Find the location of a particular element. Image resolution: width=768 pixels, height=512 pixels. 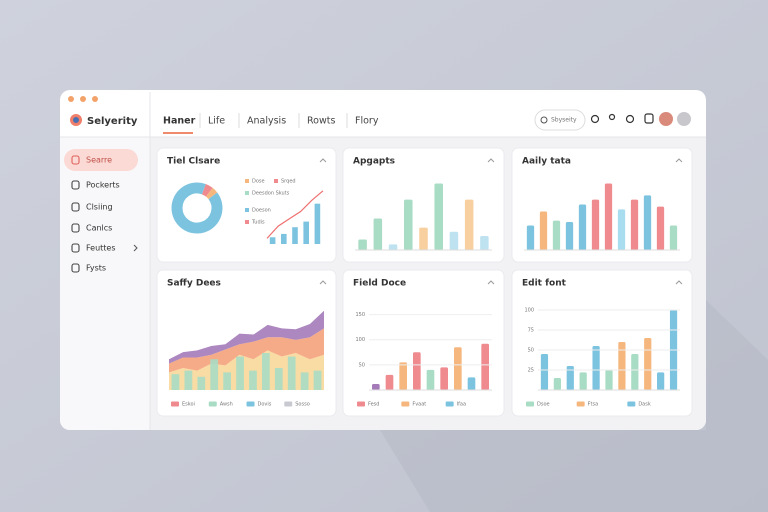

card-title: Aaily tata is located at coordinates (546, 162).